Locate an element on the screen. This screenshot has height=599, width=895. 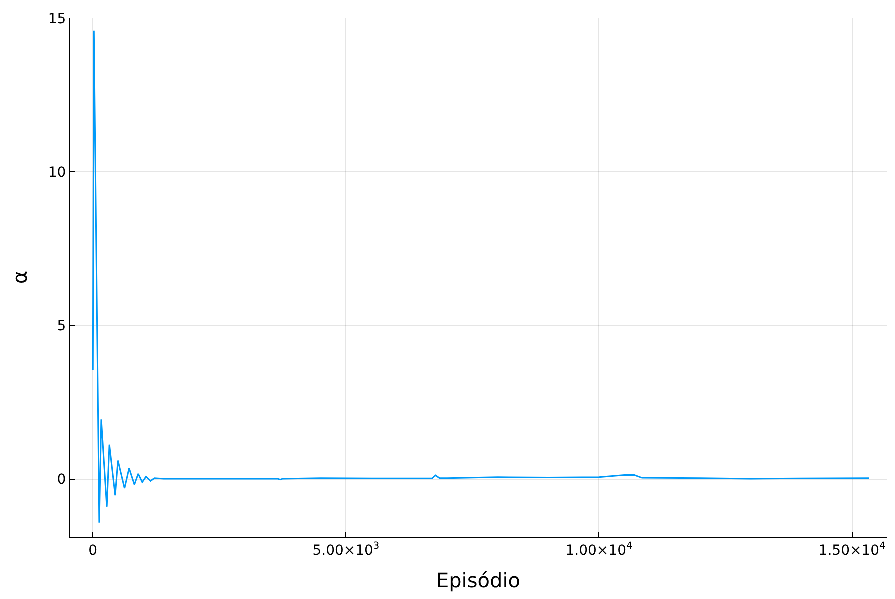
y-axis-title: α is located at coordinates (20, 277).